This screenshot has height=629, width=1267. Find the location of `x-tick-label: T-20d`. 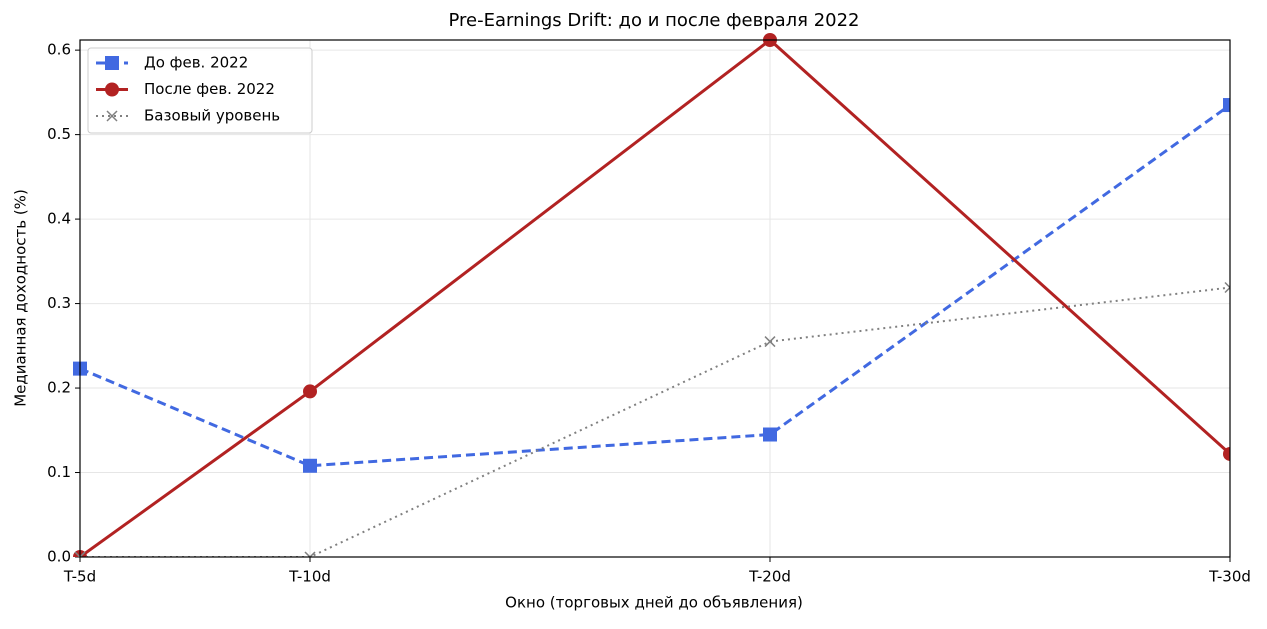

x-tick-label: T-20d is located at coordinates (769, 577).